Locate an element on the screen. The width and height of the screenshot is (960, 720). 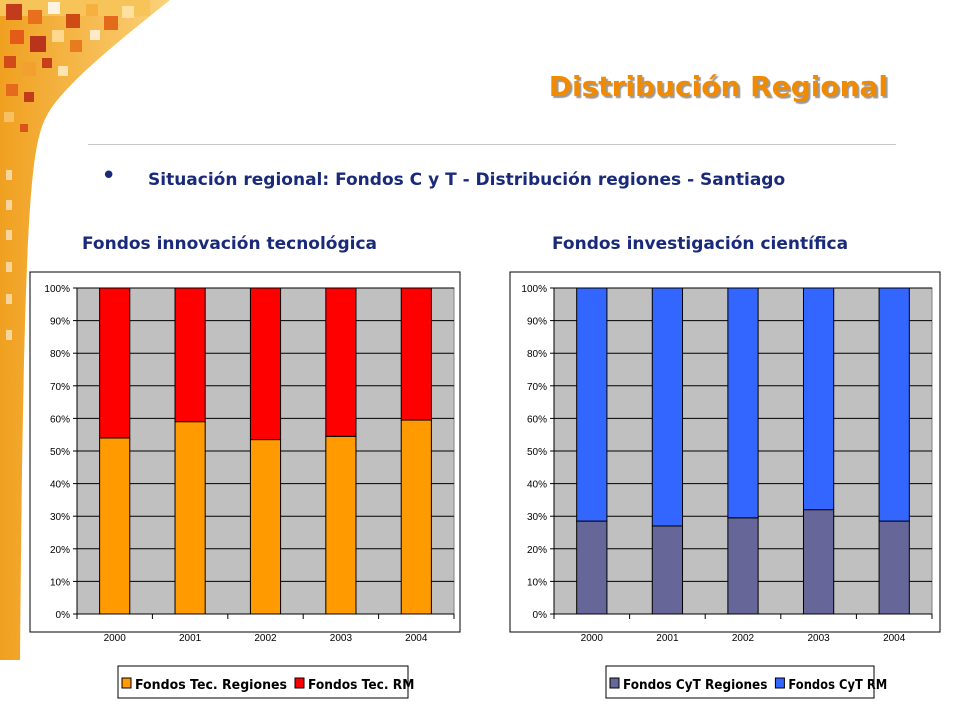
title-divider is located at coordinates (492, 144).